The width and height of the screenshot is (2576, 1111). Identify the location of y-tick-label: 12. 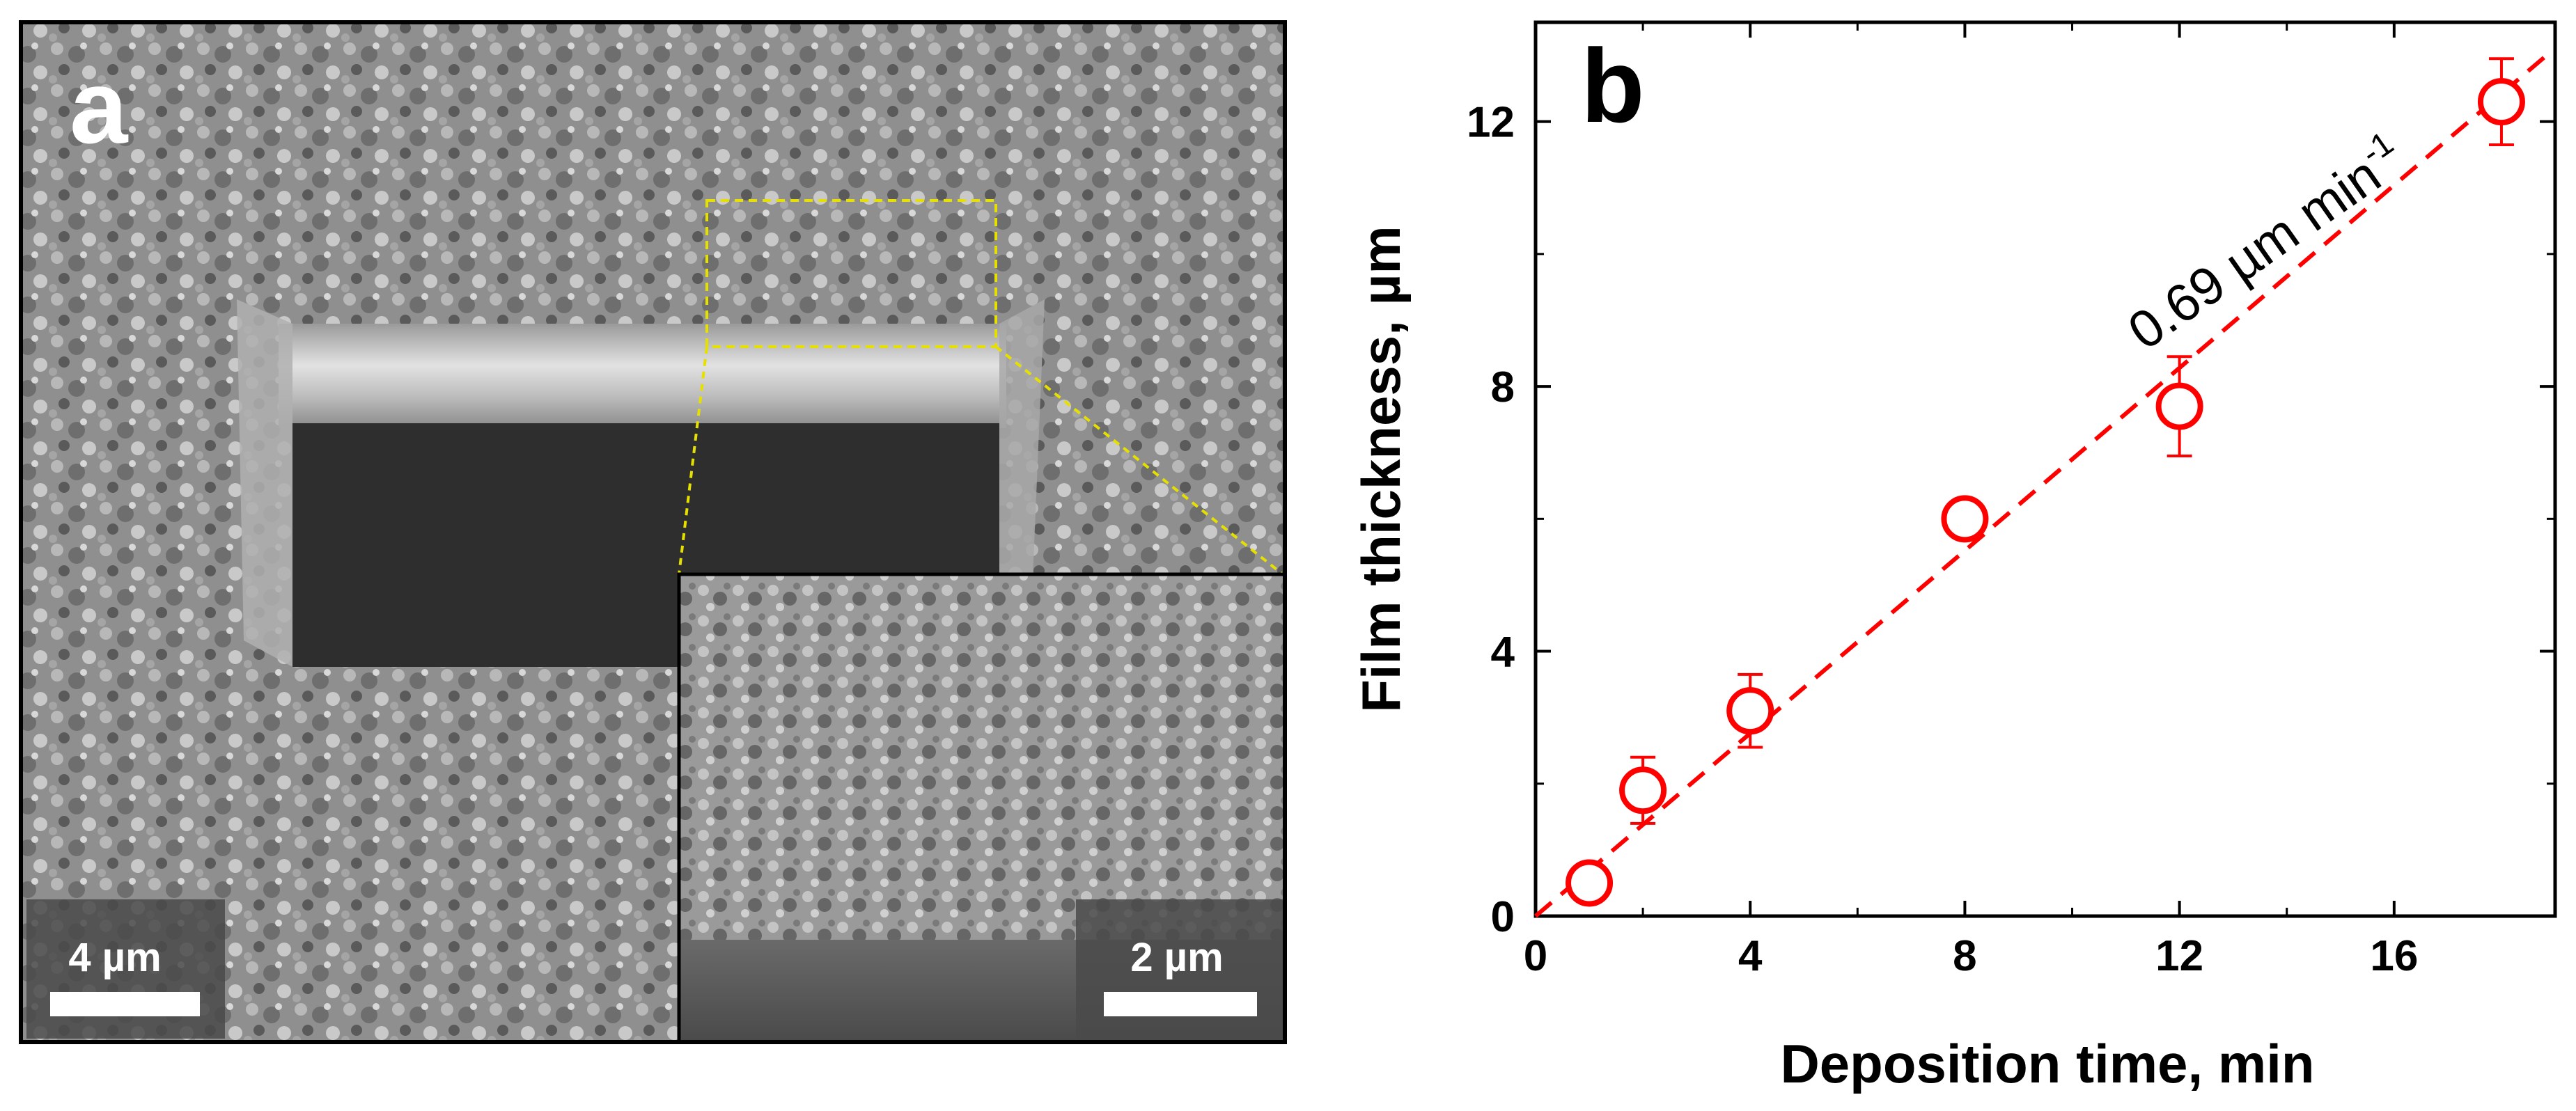
(1491, 123).